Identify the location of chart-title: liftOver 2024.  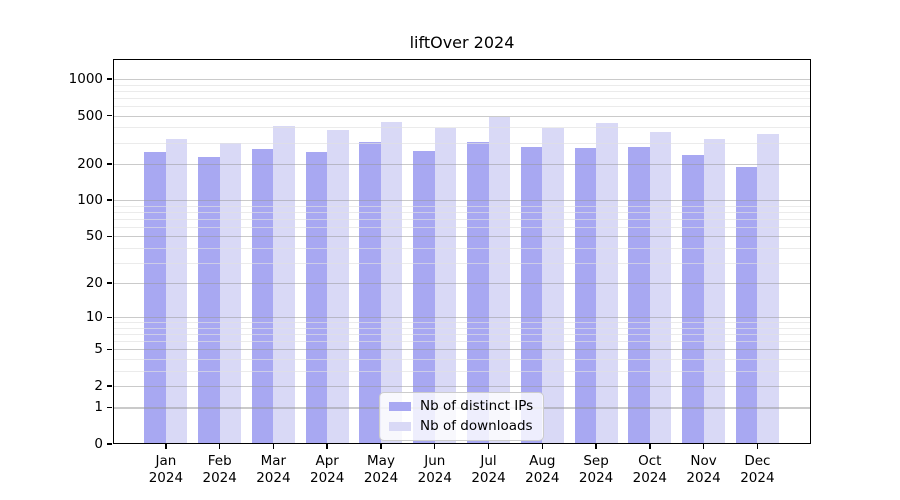
(462, 42).